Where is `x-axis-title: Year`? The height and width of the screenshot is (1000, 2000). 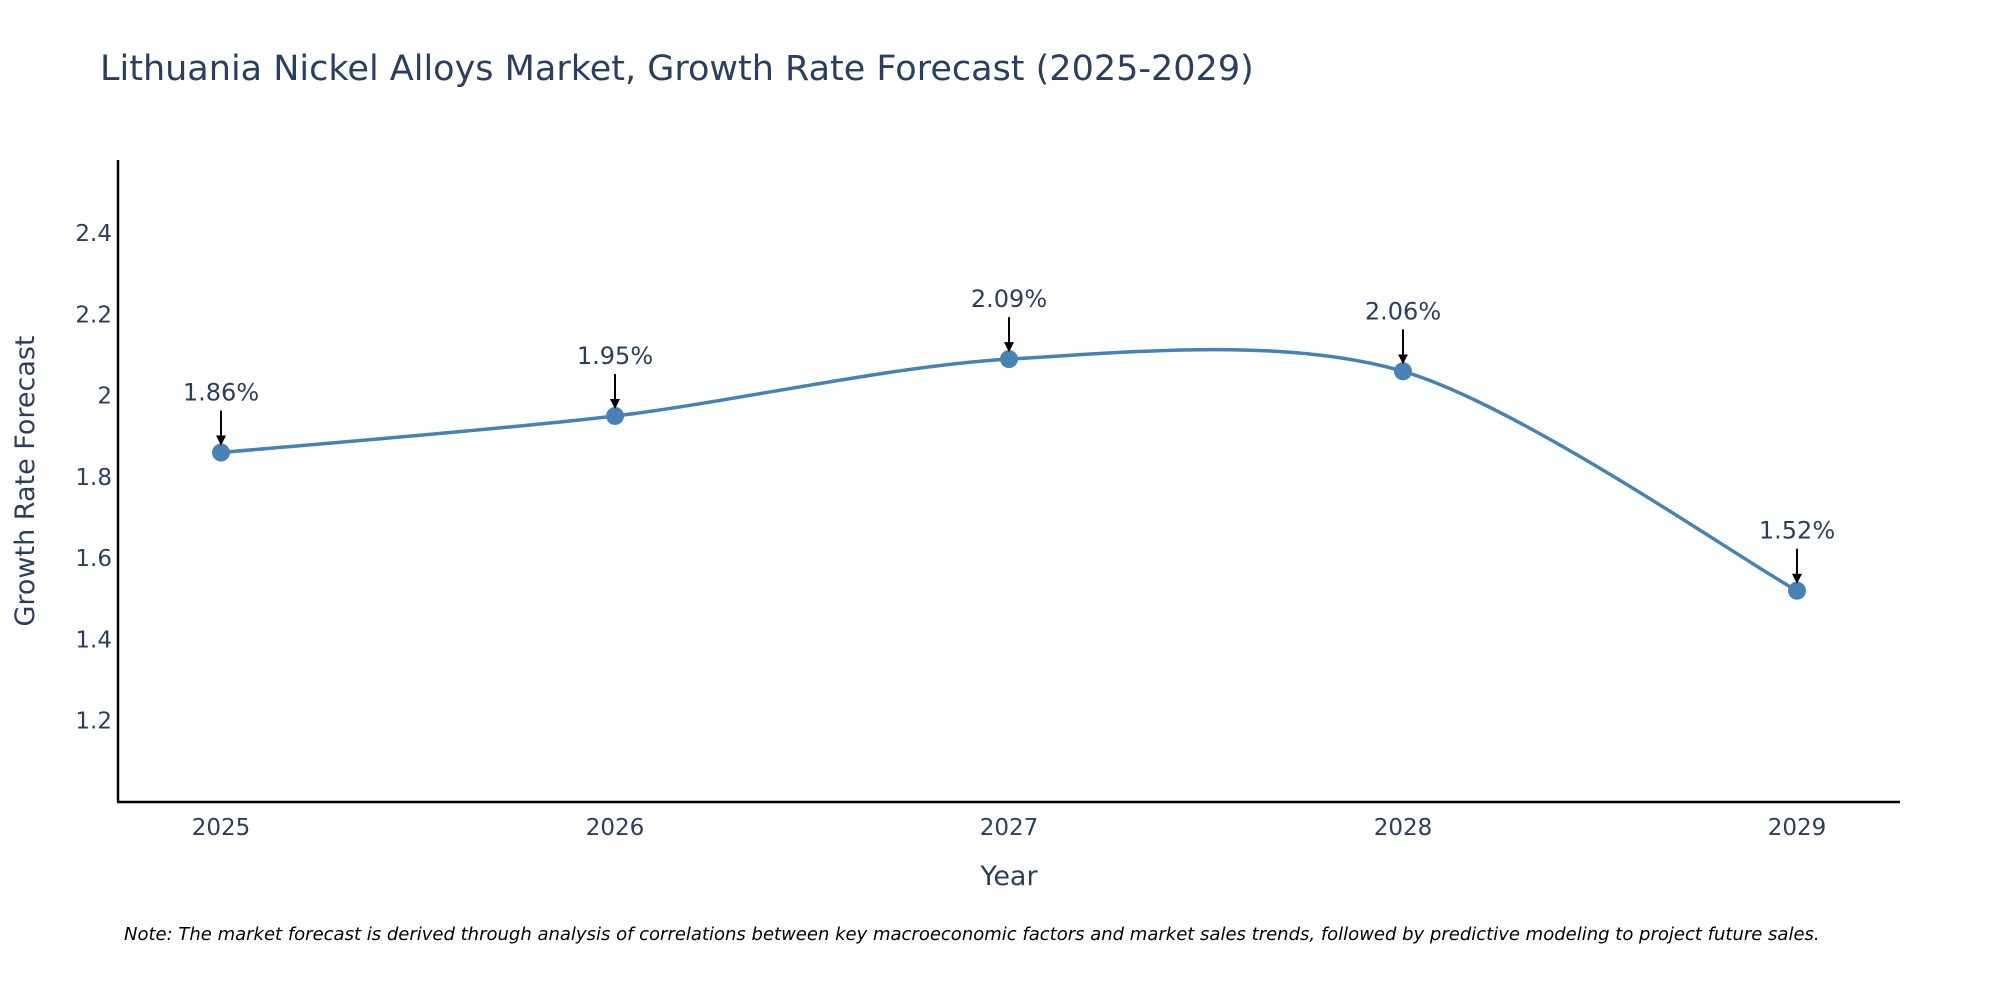
x-axis-title: Year is located at coordinates (1008, 876).